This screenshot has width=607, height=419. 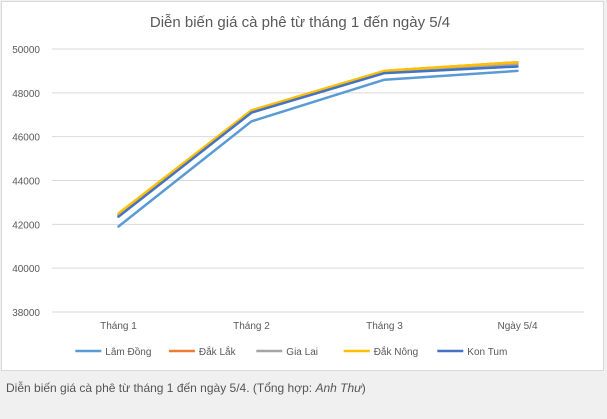 I want to click on legend-label: Đắk Lắk, so click(x=218, y=351).